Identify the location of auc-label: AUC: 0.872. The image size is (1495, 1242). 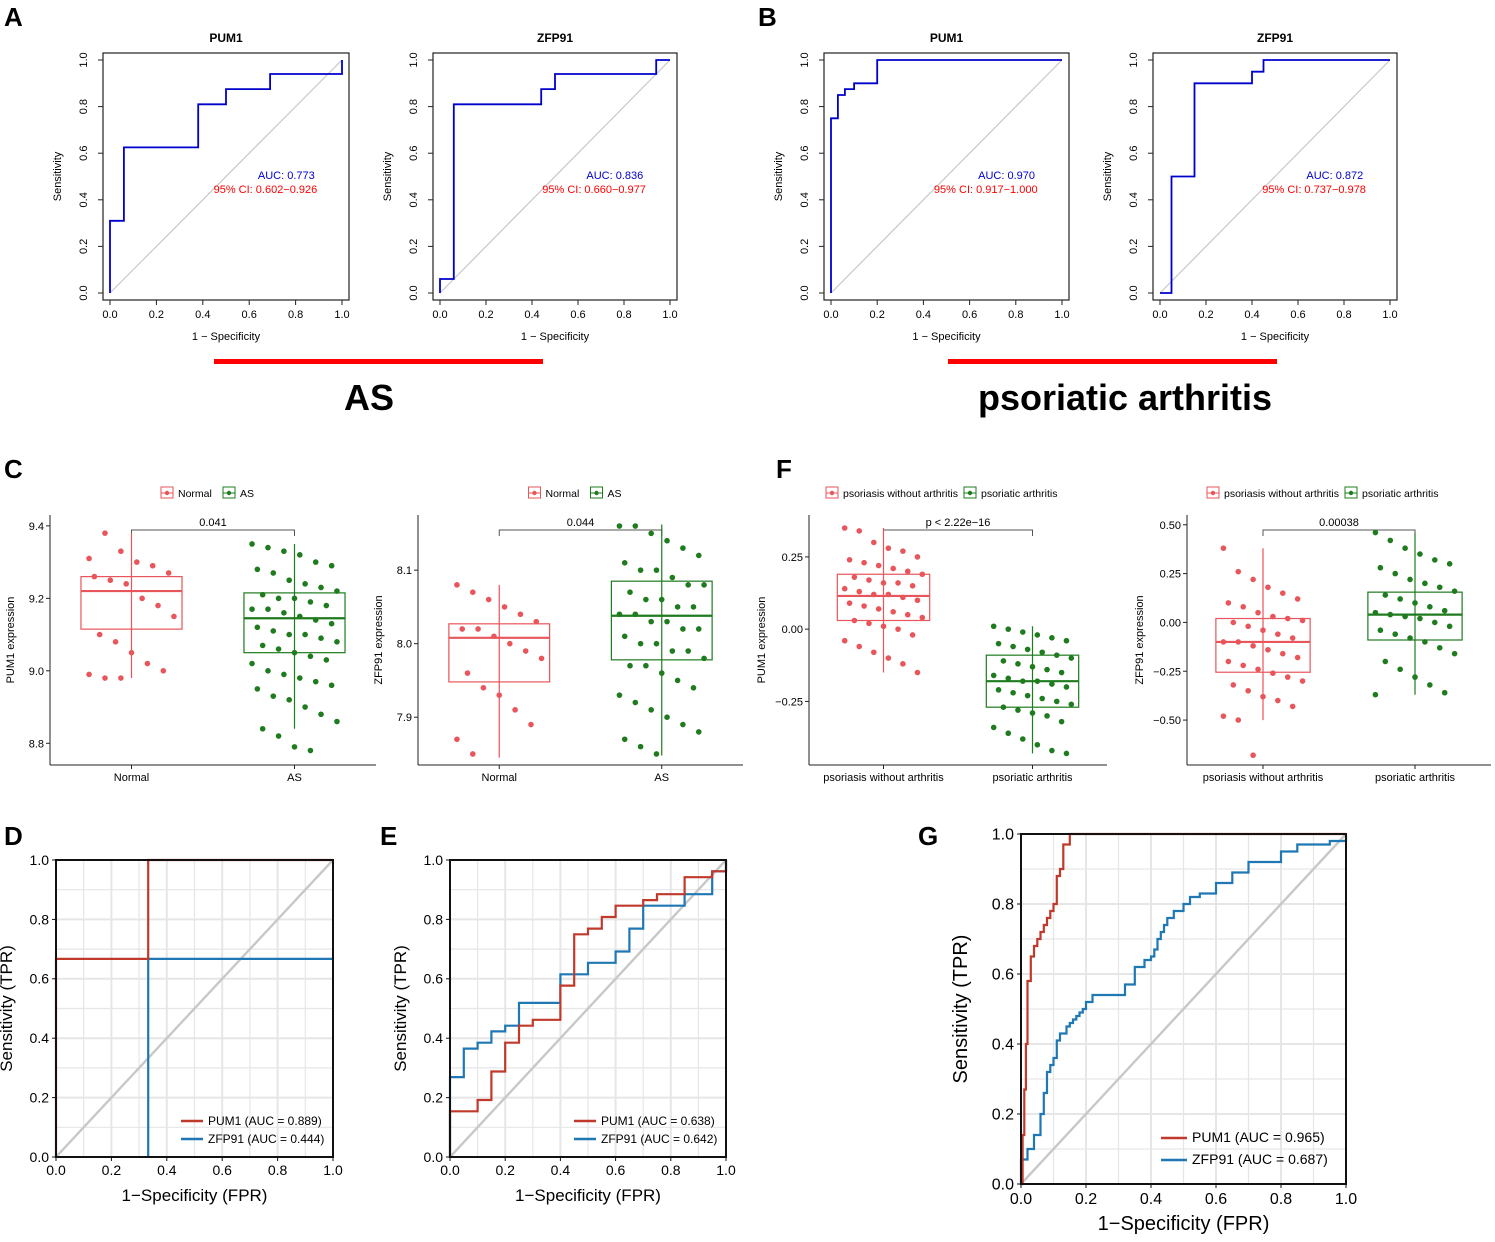
(1334, 176).